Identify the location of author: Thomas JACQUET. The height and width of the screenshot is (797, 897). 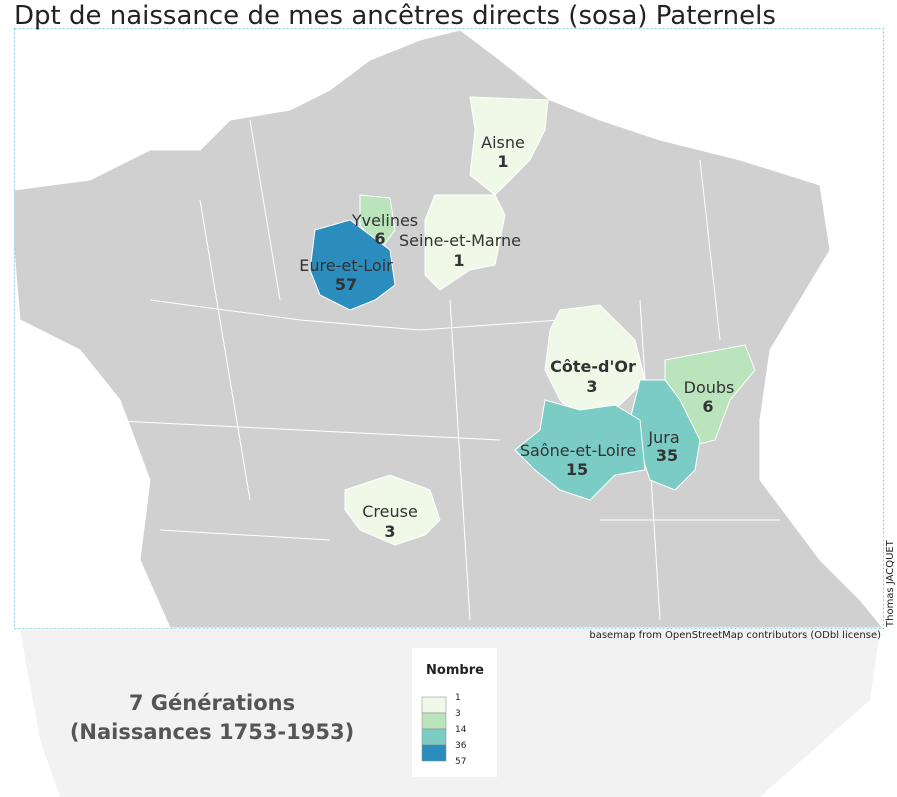
(890, 583).